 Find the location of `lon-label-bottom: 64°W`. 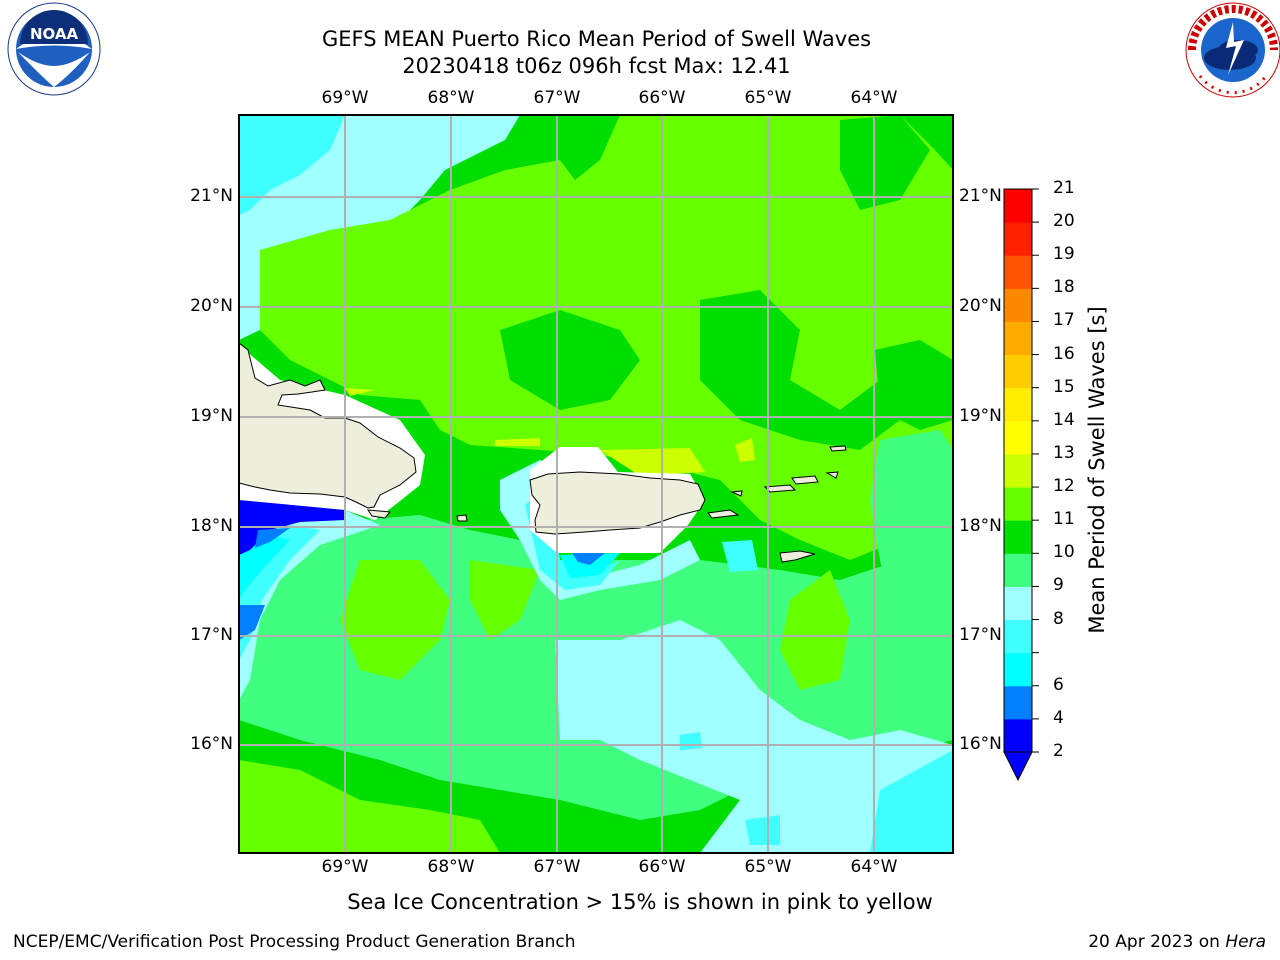

lon-label-bottom: 64°W is located at coordinates (874, 867).